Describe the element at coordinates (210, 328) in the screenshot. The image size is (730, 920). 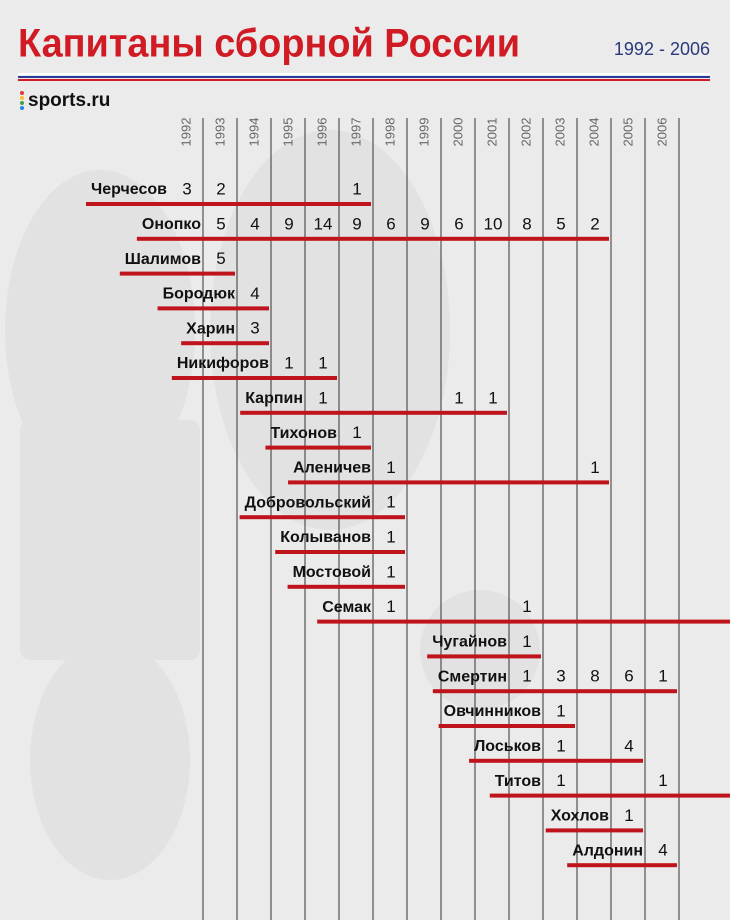
I see `player-name: Харин` at that location.